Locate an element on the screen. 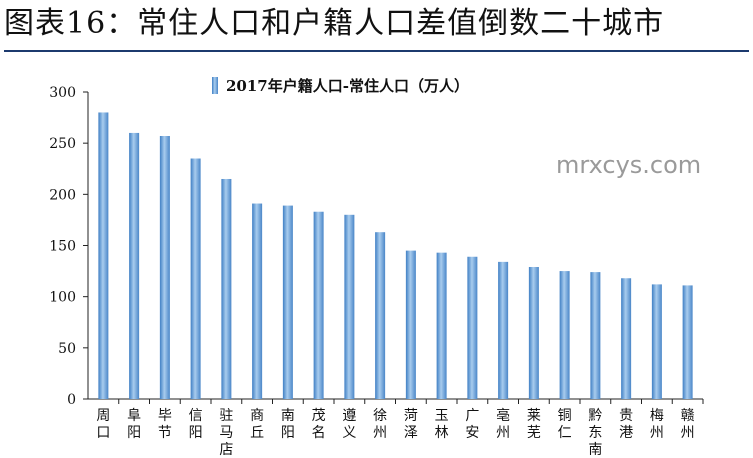  x-tick-label: 徐州 is located at coordinates (380, 424).